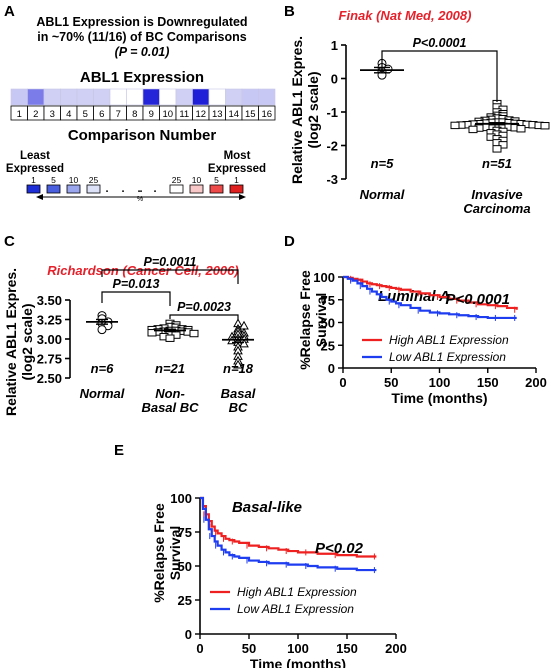  Describe the element at coordinates (238, 407) in the screenshot. I see `category-label: BC` at that location.